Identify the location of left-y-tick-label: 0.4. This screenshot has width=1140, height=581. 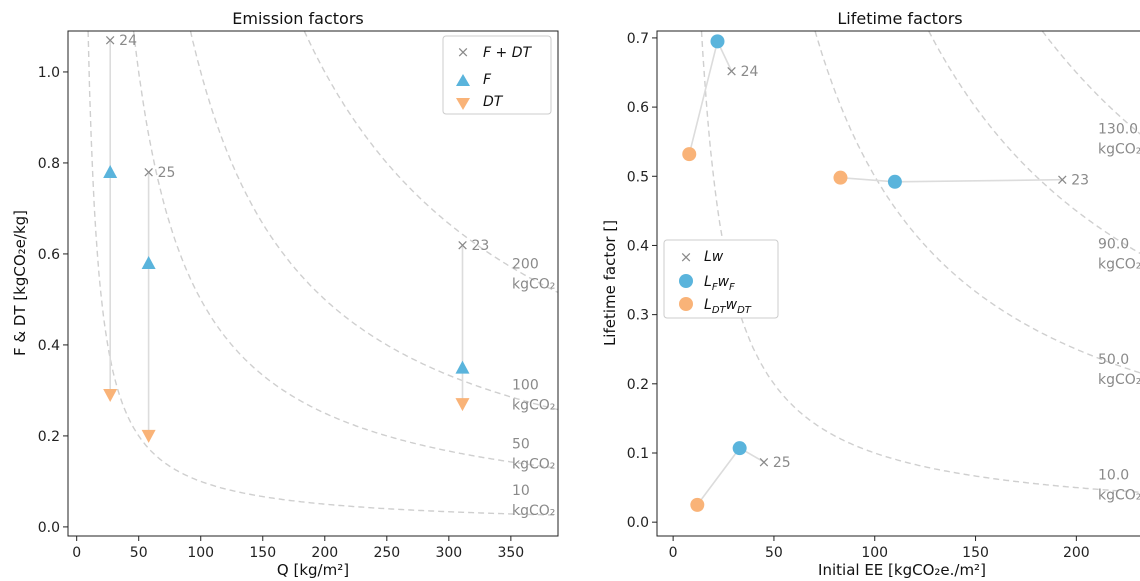
(49, 346).